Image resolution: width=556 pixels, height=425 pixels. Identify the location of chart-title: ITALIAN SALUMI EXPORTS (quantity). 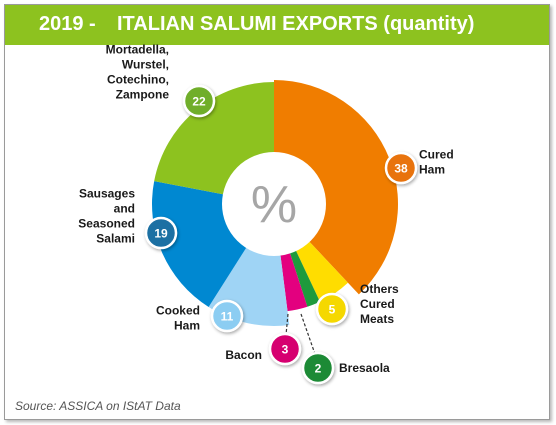
(296, 24).